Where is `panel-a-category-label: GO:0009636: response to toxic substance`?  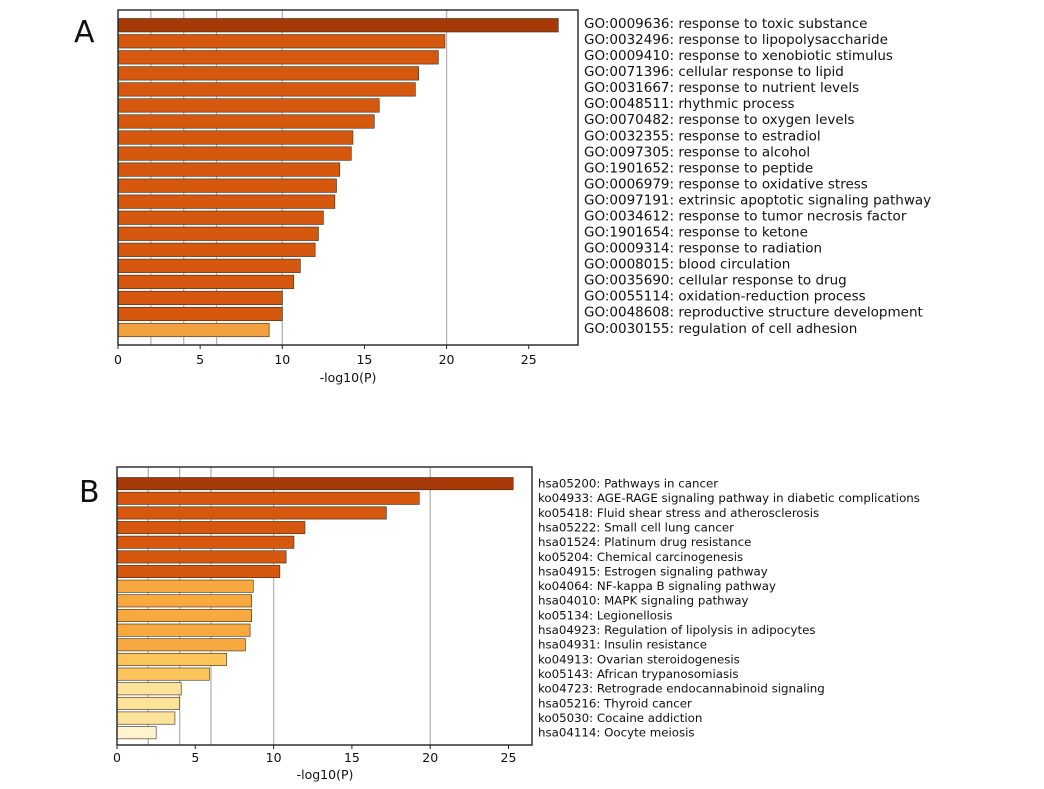
panel-a-category-label: GO:0009636: response to toxic substance is located at coordinates (725, 24).